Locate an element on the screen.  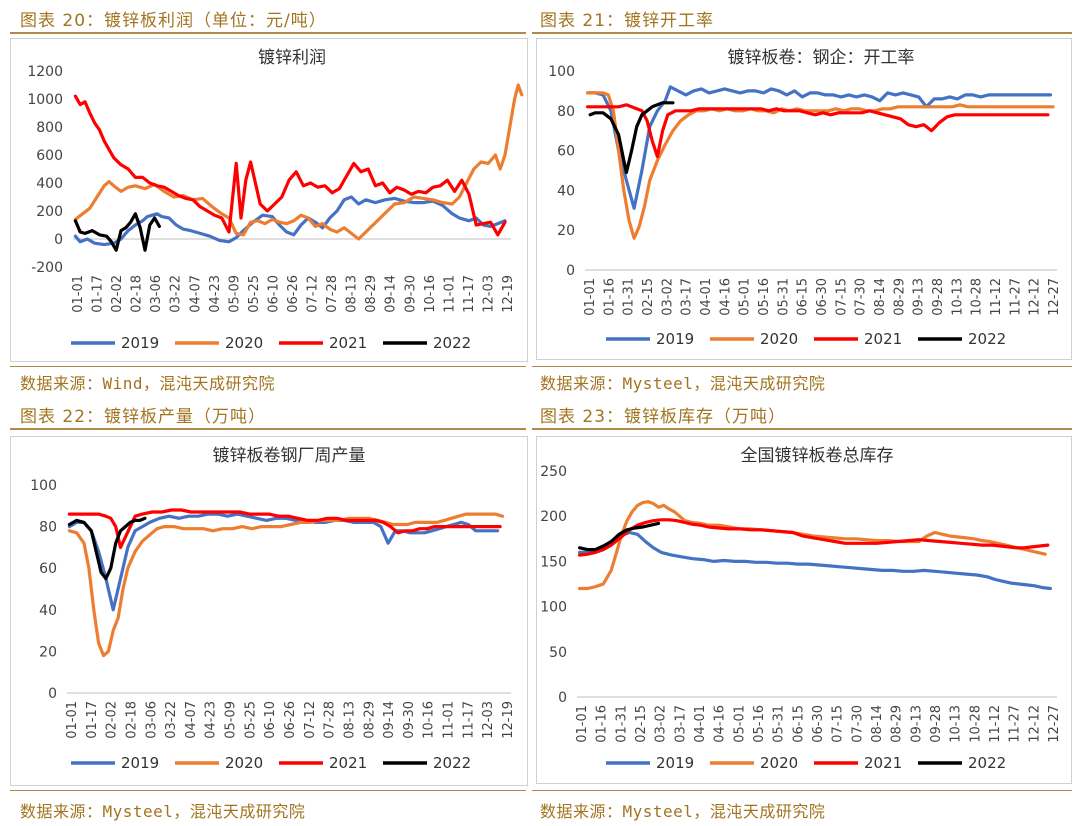
x-tick-label: 09-30 is located at coordinates (409, 720).